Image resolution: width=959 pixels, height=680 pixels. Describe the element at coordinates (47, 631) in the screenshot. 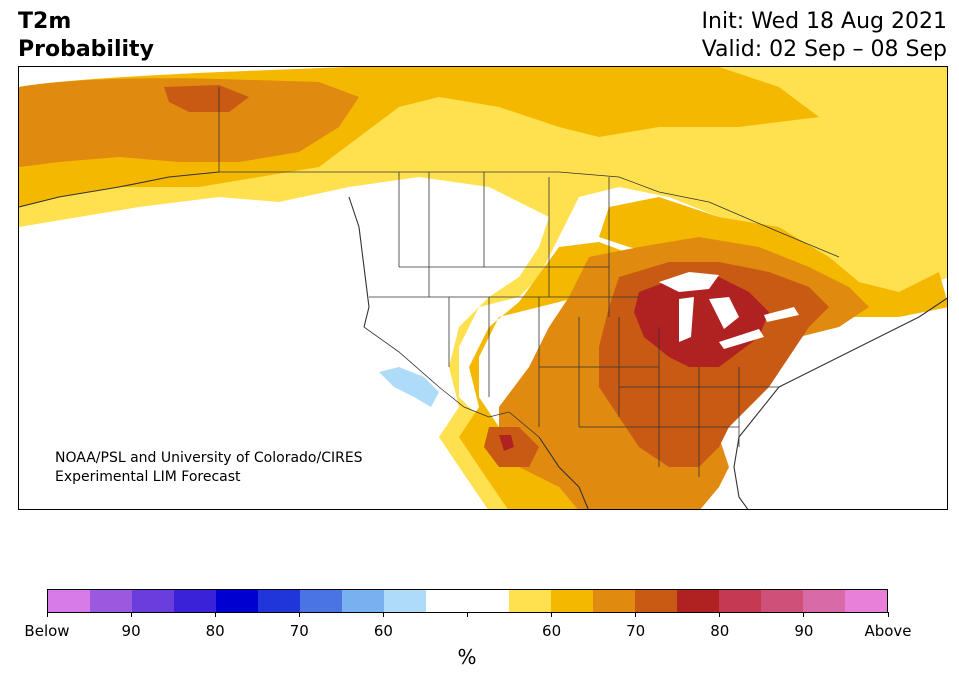

I see `colorbar-tick-label: Below` at that location.